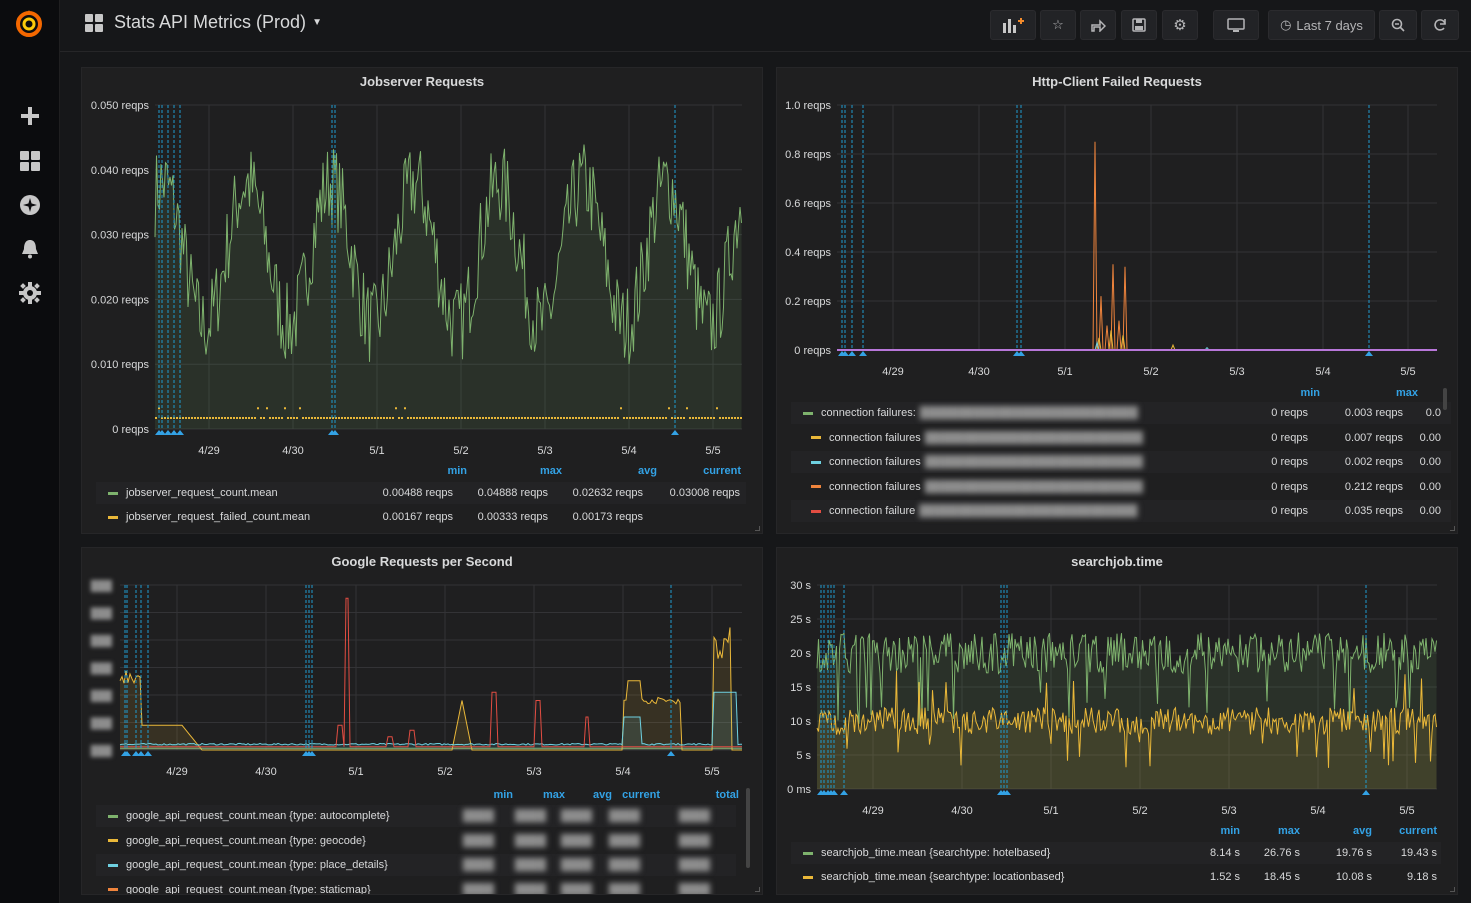 The image size is (1471, 903). Describe the element at coordinates (868, 413) in the screenshot. I see `series-name: connection failures:` at that location.